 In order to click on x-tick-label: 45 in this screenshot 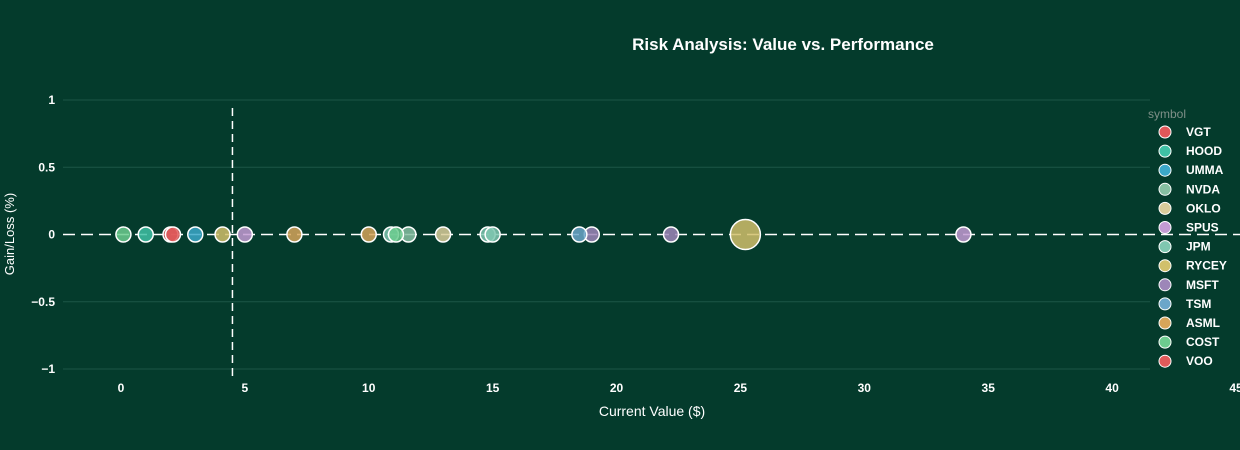, I will do `click(1234, 388)`.